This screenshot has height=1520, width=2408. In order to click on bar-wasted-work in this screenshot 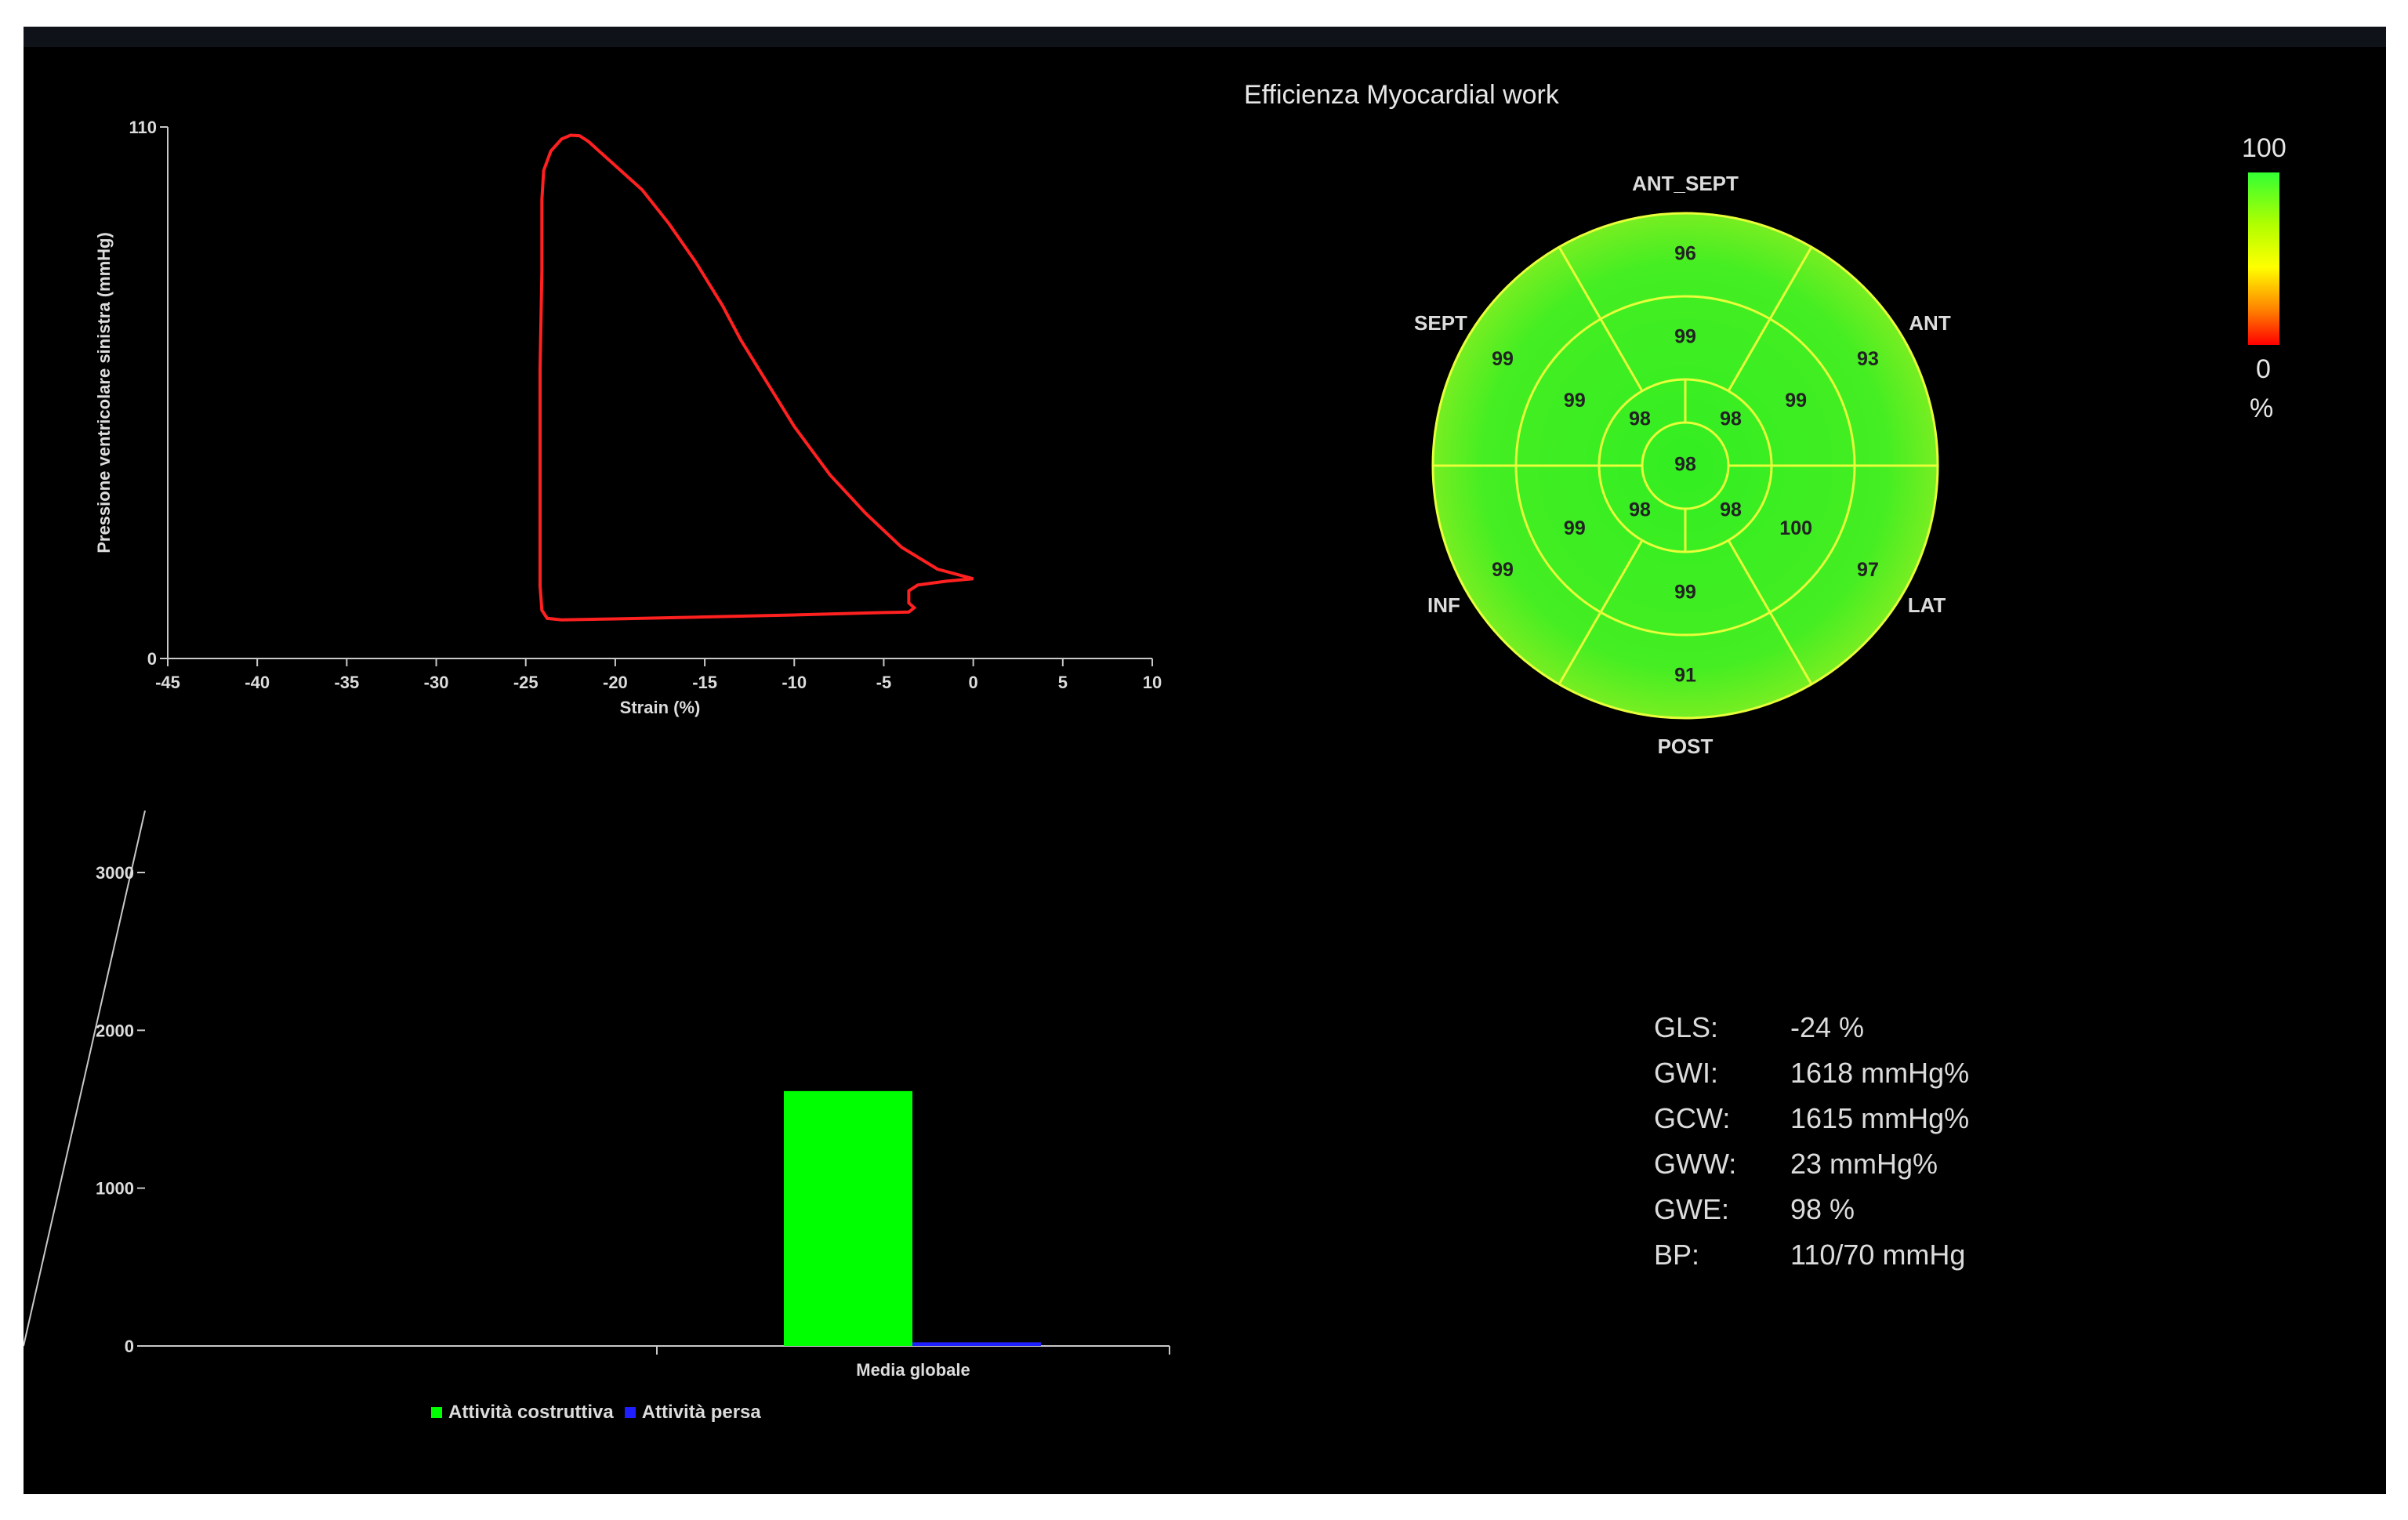, I will do `click(976, 1344)`.